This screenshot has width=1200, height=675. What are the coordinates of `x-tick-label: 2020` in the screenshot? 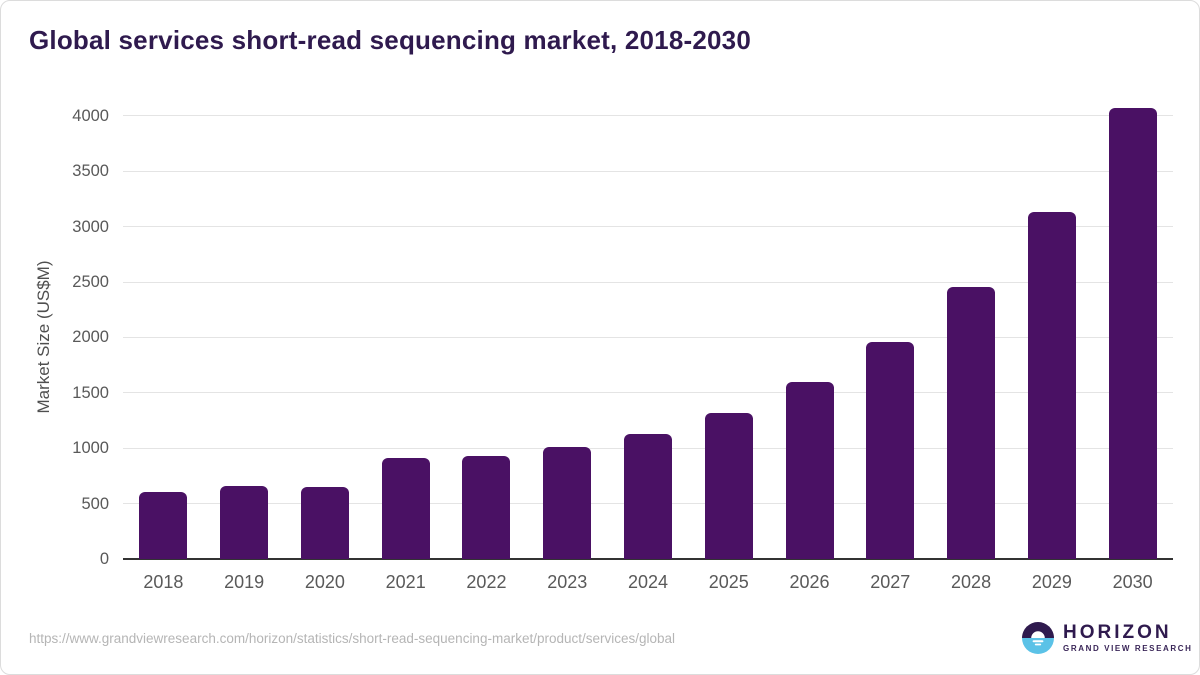 It's located at (324, 582).